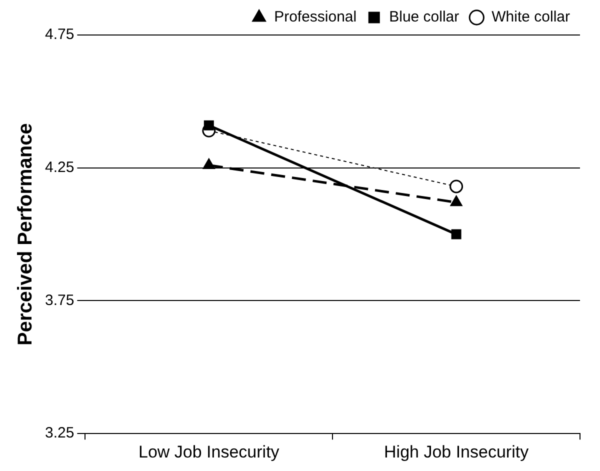 This screenshot has height=471, width=600. I want to click on x-tick-label: High Job Insecurity, so click(457, 452).